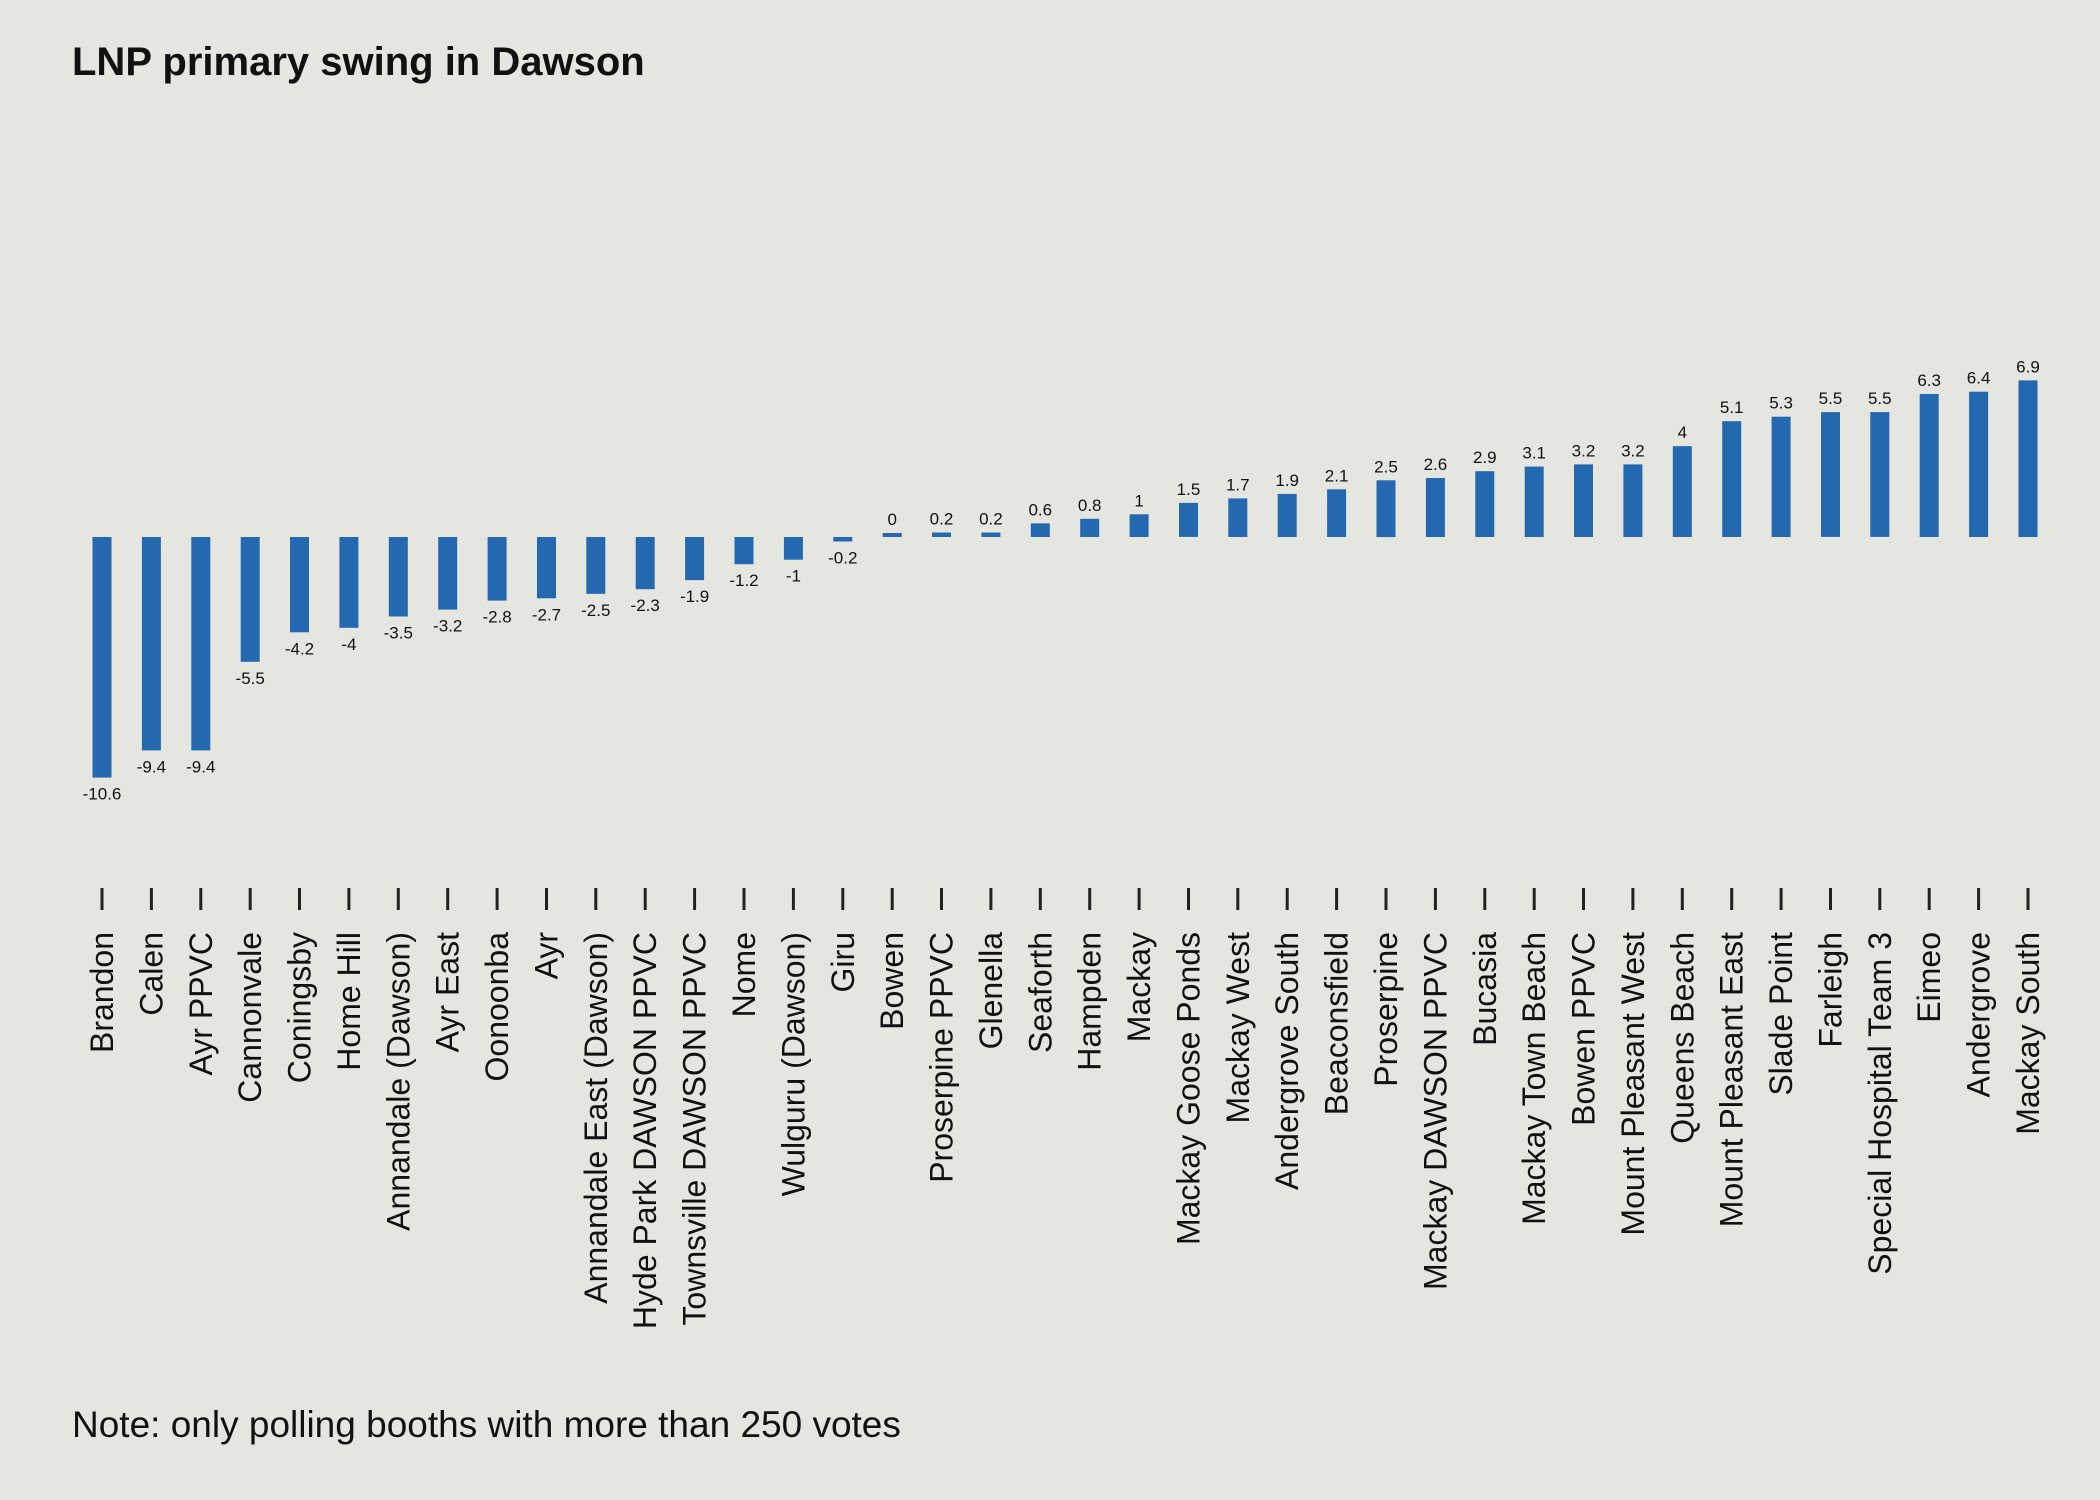 The height and width of the screenshot is (1500, 2100). What do you see at coordinates (1337, 1023) in the screenshot?
I see `tick-label-beaconsfield: Beaconsfield` at bounding box center [1337, 1023].